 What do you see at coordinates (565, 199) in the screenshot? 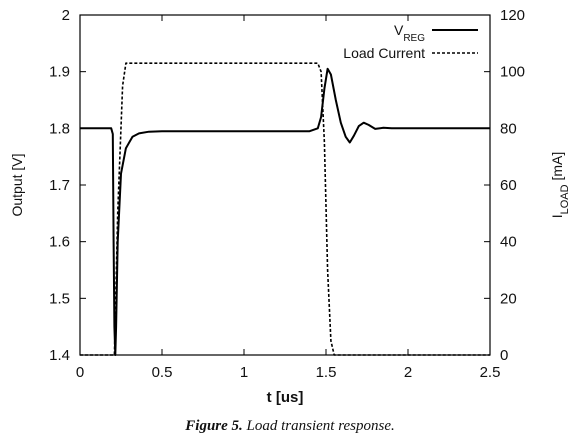
I see `y-axis-right-title-sub: LOAD` at bounding box center [565, 199].